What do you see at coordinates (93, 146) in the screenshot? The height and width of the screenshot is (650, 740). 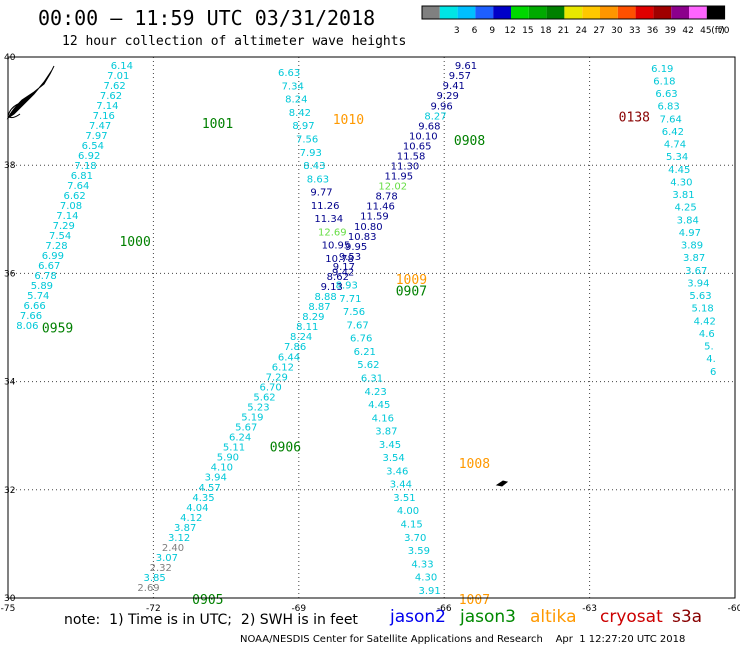 I see `swh-value-label: 6.54` at bounding box center [93, 146].